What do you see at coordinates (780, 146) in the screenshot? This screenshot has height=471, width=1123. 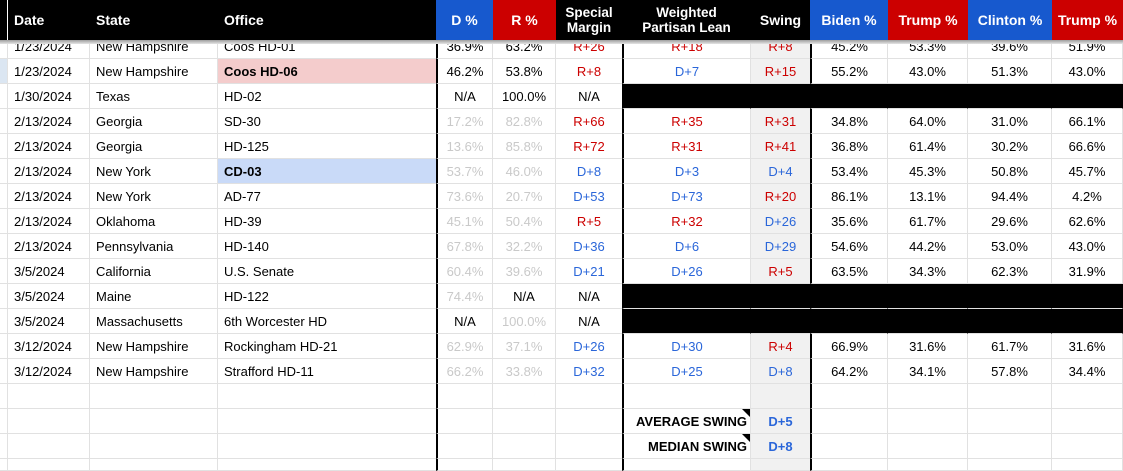 I see `cell-swing: R+41` at bounding box center [780, 146].